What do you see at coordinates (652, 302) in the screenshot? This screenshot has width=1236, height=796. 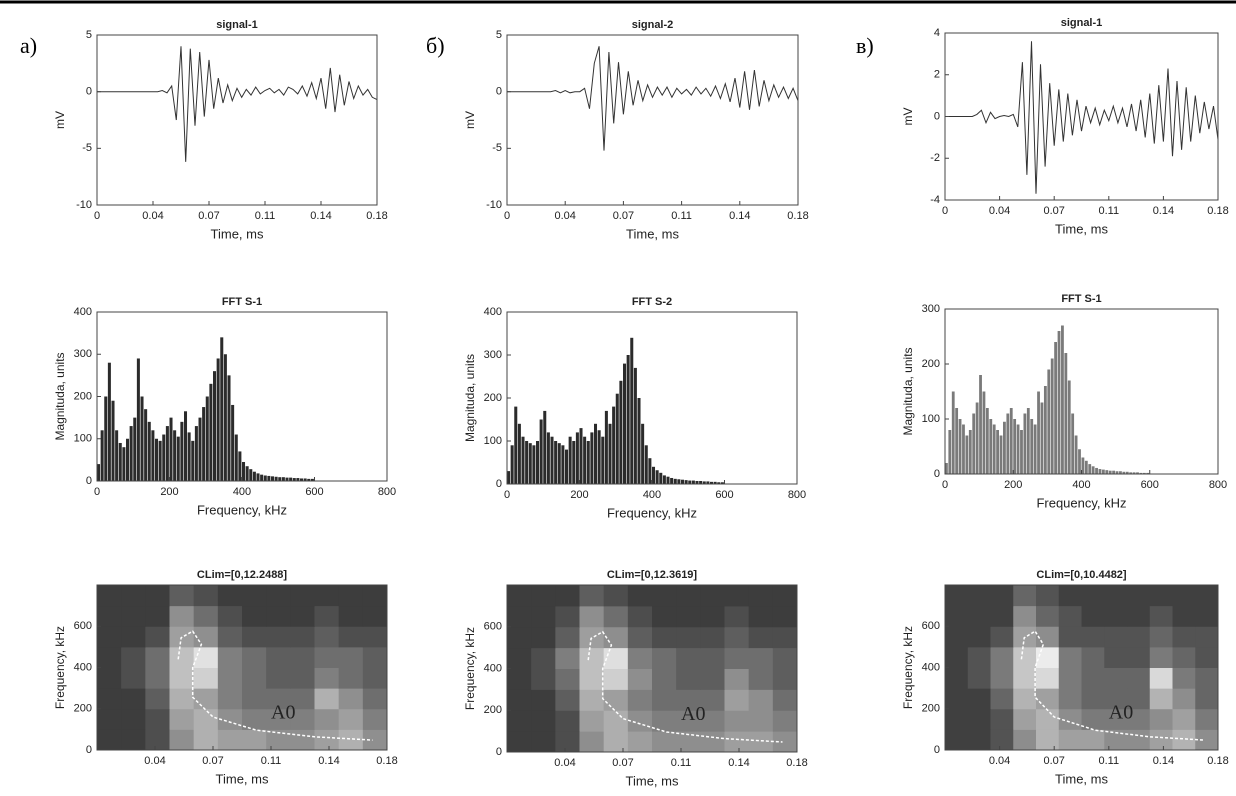 I see `chart-title: FFT S-2` at bounding box center [652, 302].